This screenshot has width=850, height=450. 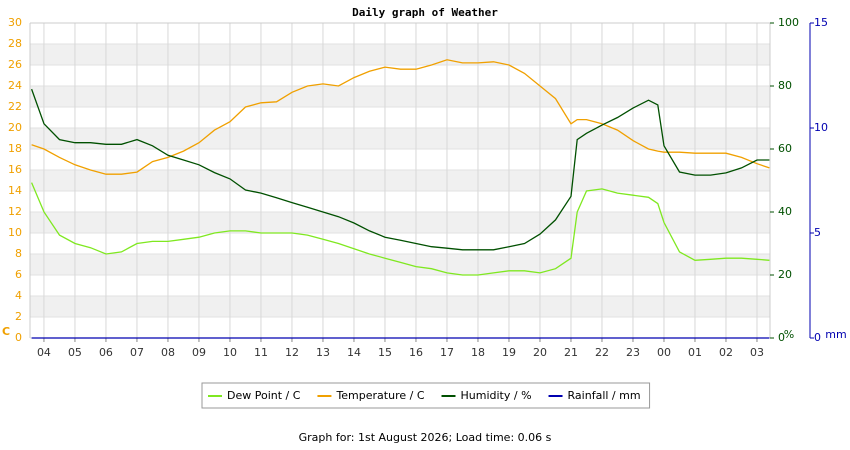 I want to click on chart-title: Daily graph of Weather, so click(x=425, y=12).